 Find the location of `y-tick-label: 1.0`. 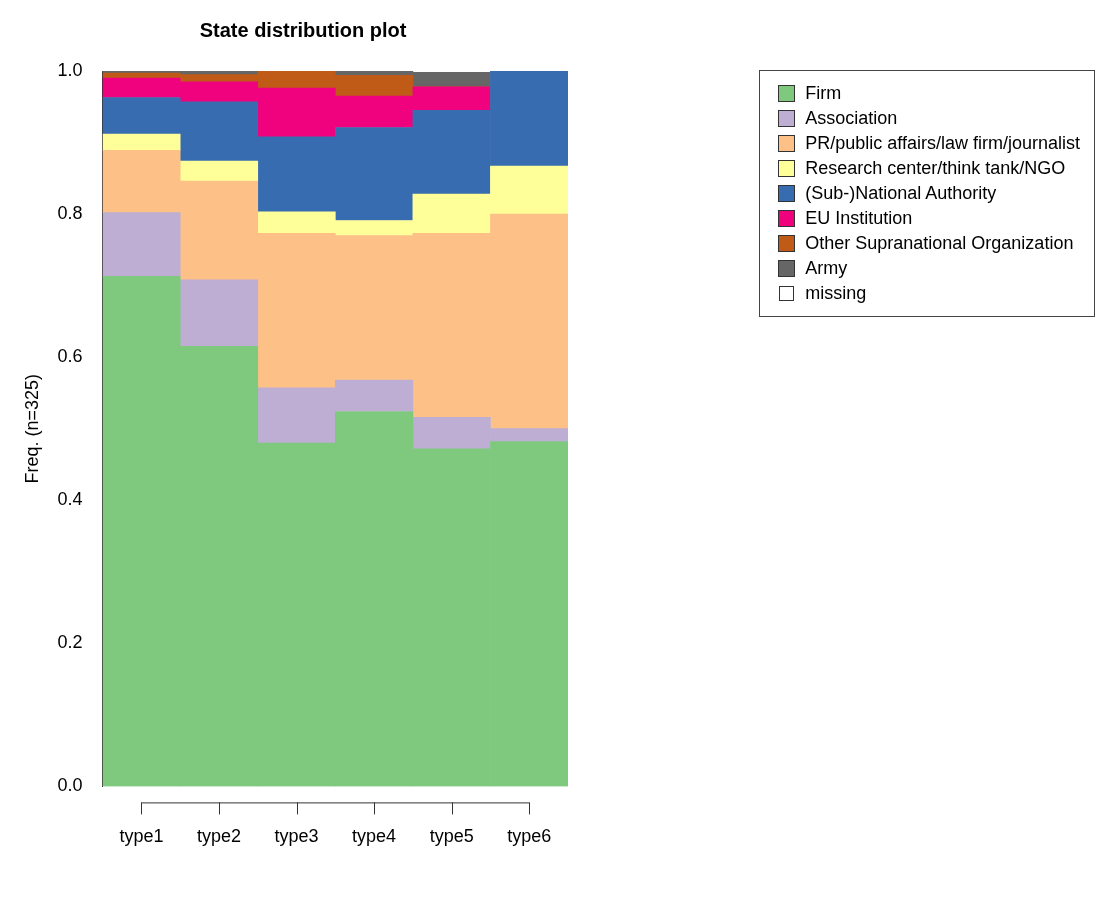

y-tick-label: 1.0 is located at coordinates (70, 69).